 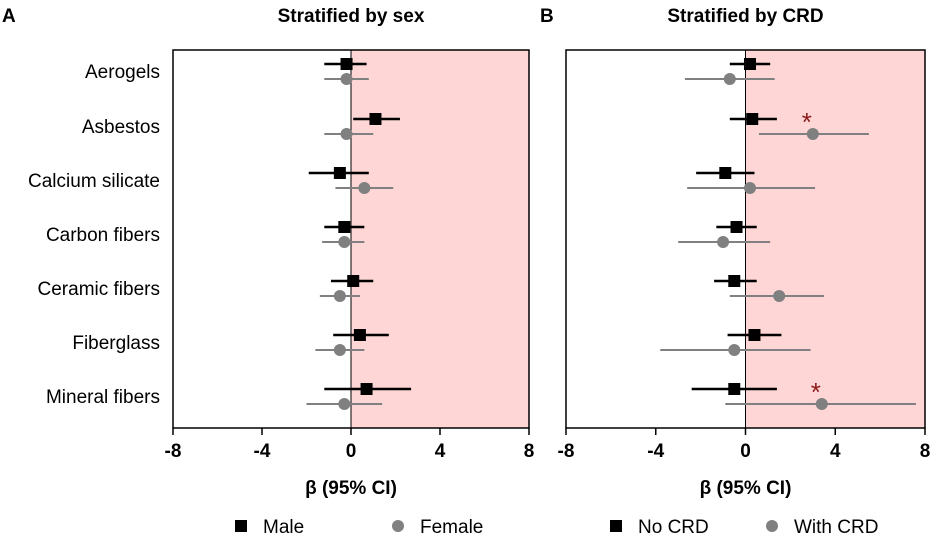 What do you see at coordinates (94, 181) in the screenshot?
I see `category-label: Calcium silicate` at bounding box center [94, 181].